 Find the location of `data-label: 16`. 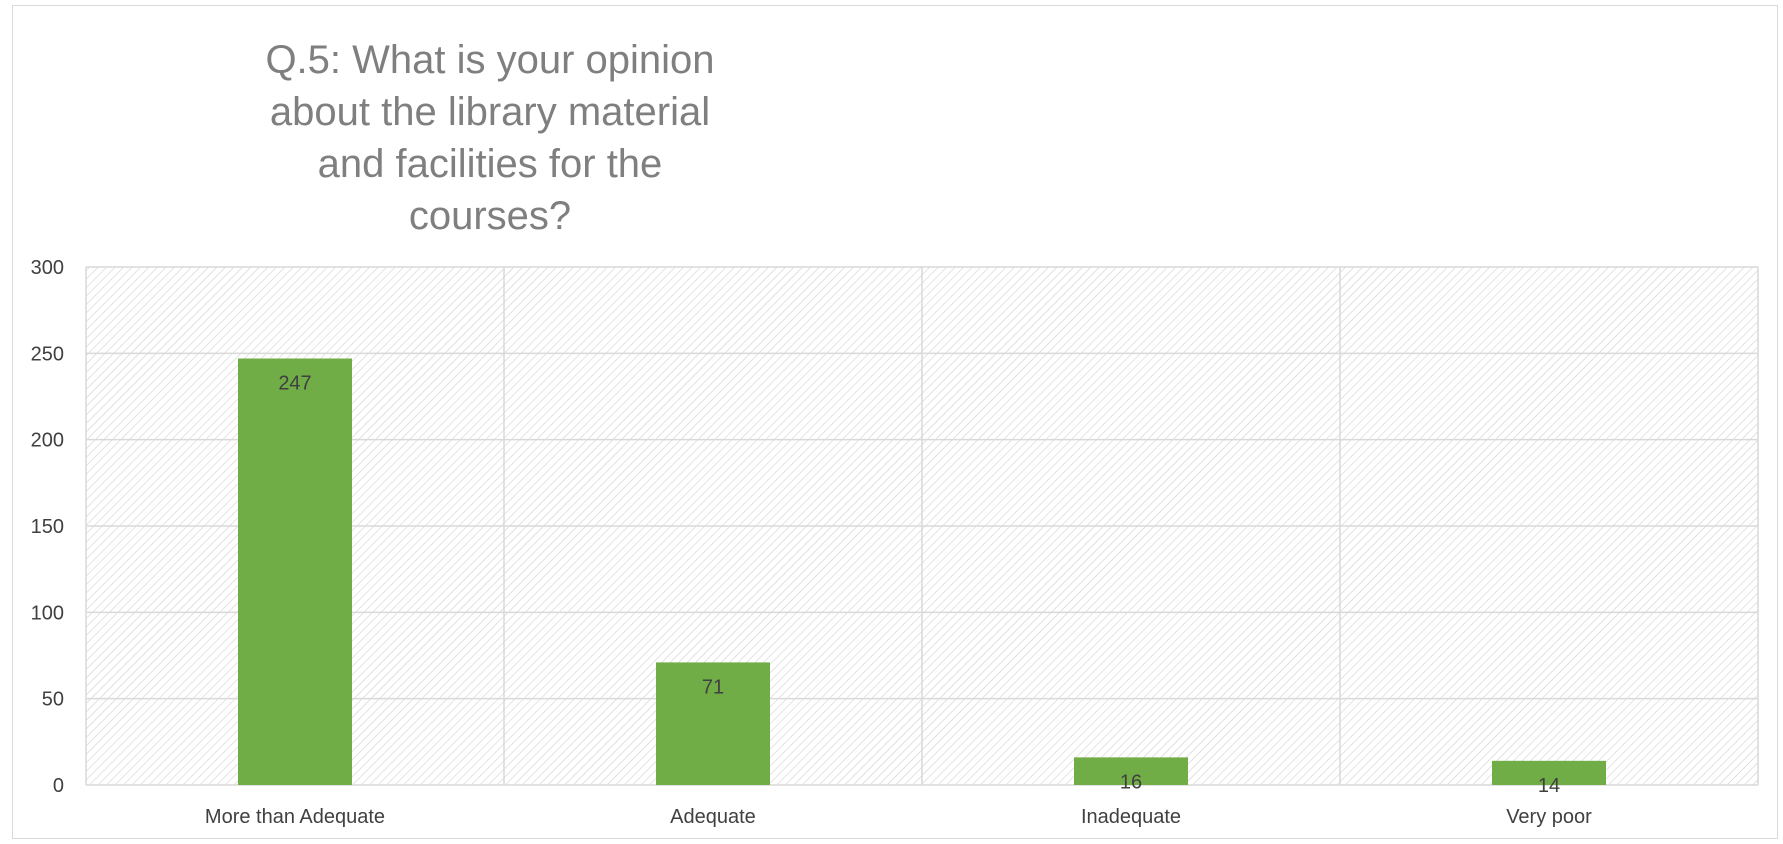

data-label: 16 is located at coordinates (1131, 782).